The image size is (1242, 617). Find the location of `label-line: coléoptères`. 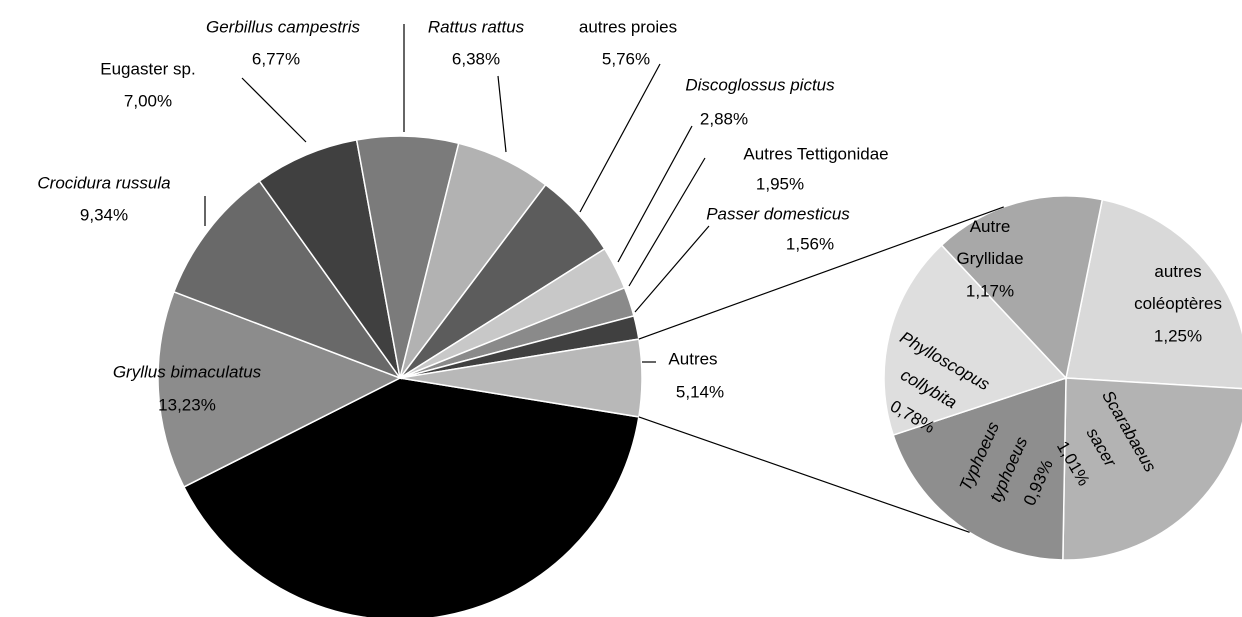

label-line: coléoptères is located at coordinates (1178, 303).